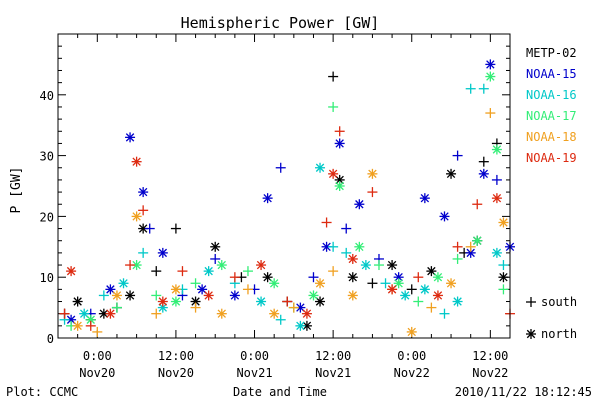 The height and width of the screenshot is (400, 600). I want to click on marker-key-label: north, so click(559, 334).